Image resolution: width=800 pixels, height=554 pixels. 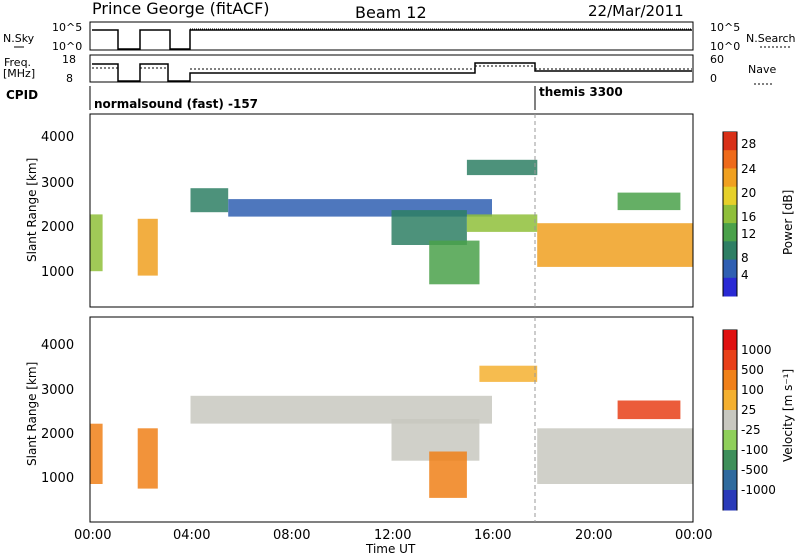 I want to click on velocity-y-tick-4000: 4000, so click(x=57, y=345).